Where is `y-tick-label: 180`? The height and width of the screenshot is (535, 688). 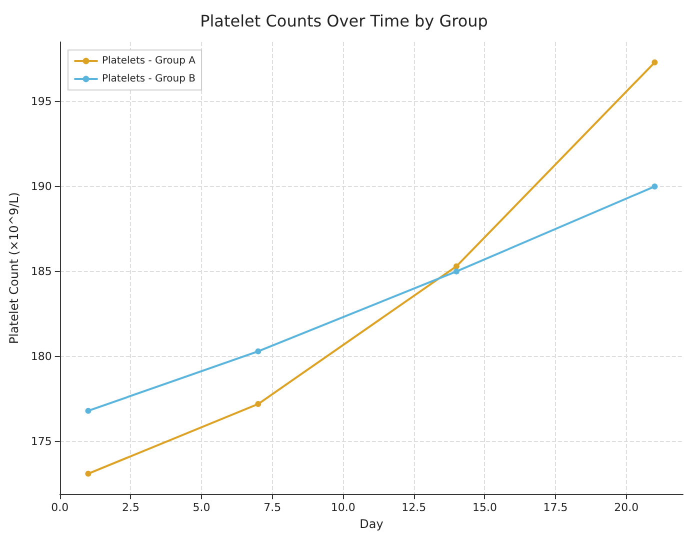 y-tick-label: 180 is located at coordinates (41, 356).